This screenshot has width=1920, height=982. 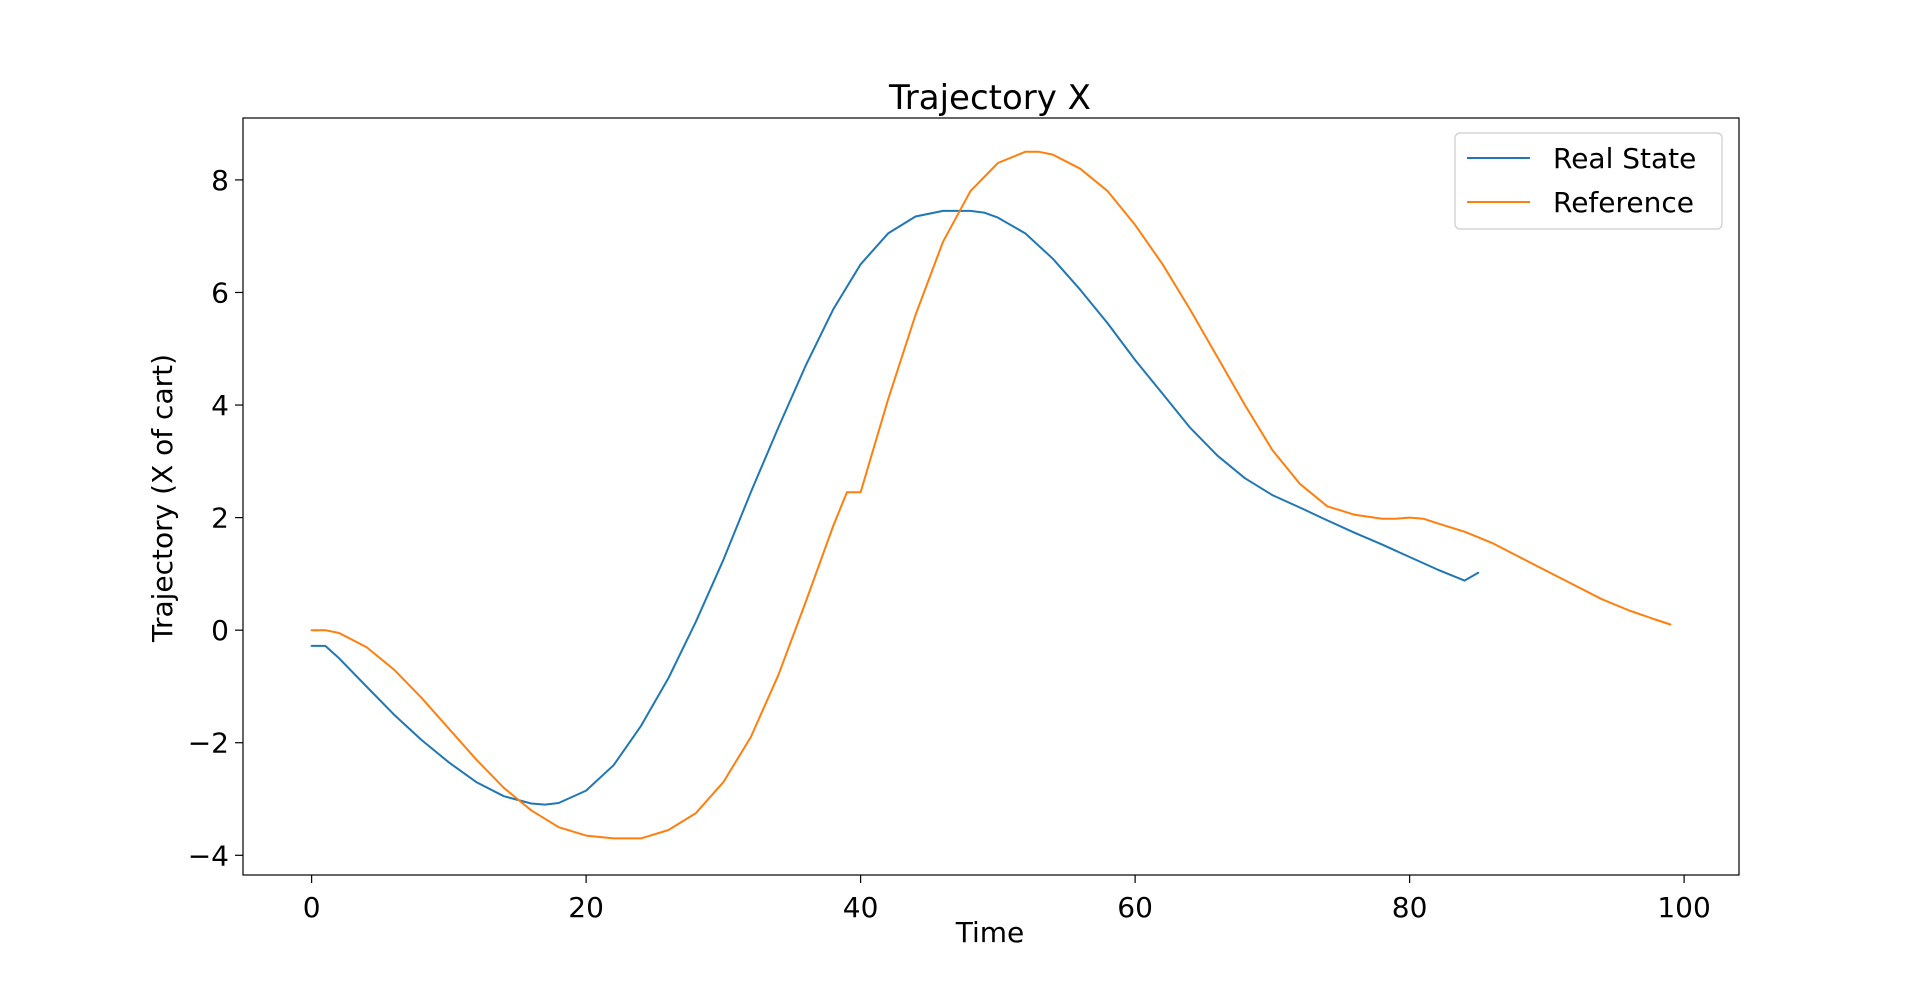 What do you see at coordinates (208, 743) in the screenshot?
I see `y-tick-label: −2` at bounding box center [208, 743].